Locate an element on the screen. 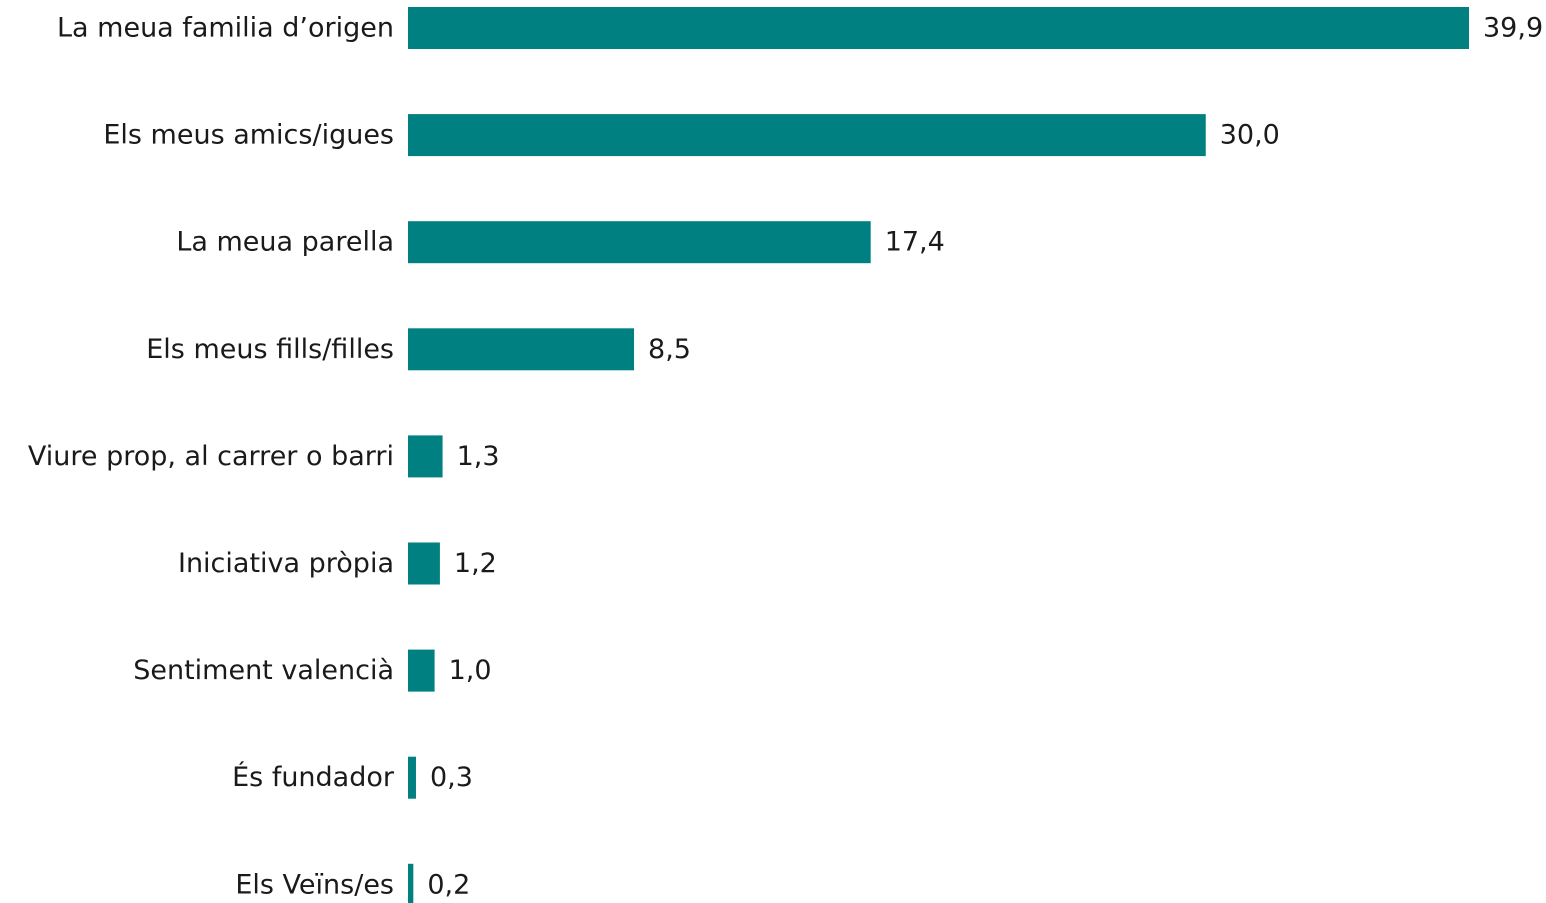  value-label: 0,2 is located at coordinates (448, 884).